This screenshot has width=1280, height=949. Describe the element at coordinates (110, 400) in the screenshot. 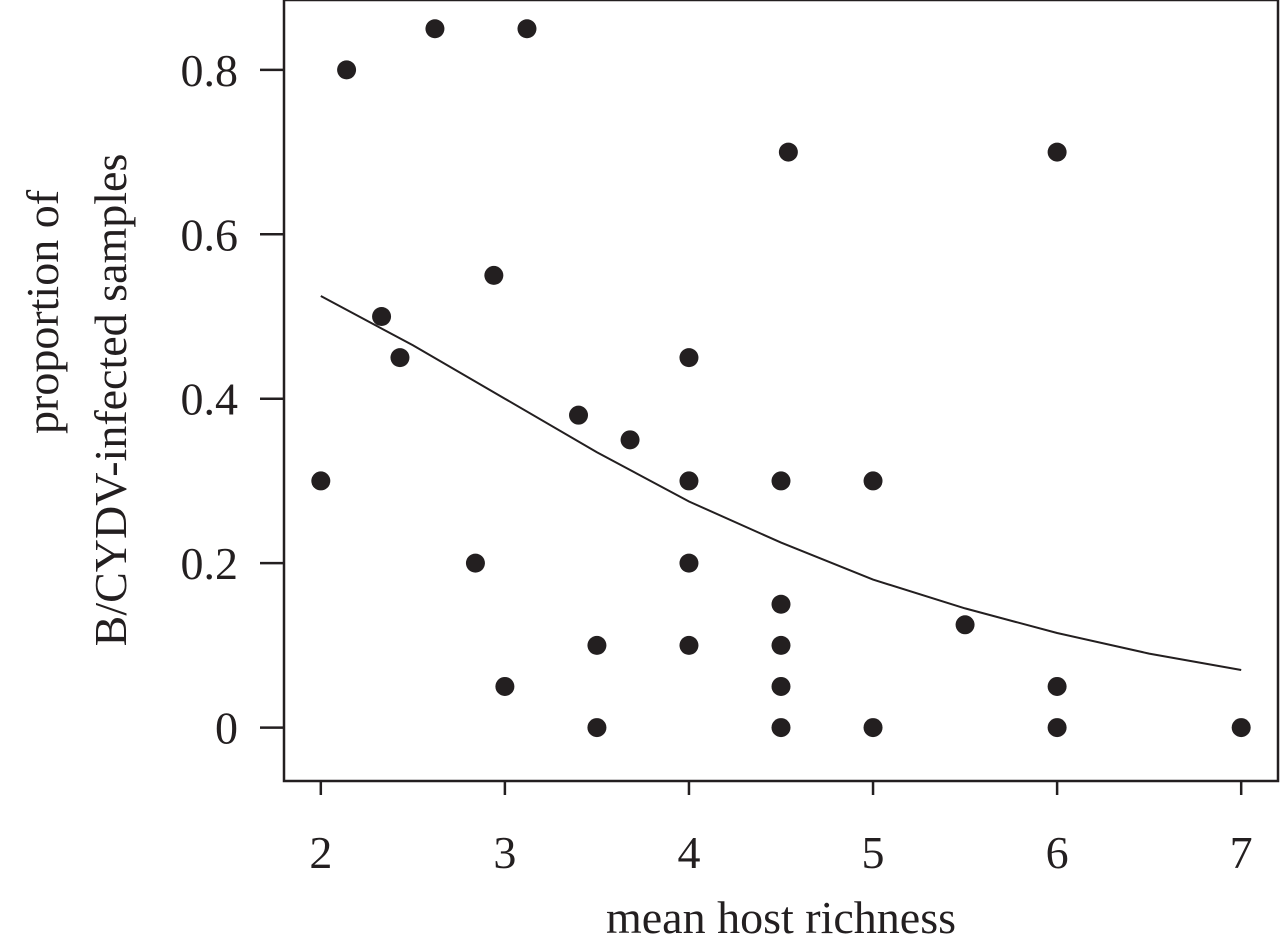

I see `y-axis-title-line-2: B/CYDV-infected samples` at that location.